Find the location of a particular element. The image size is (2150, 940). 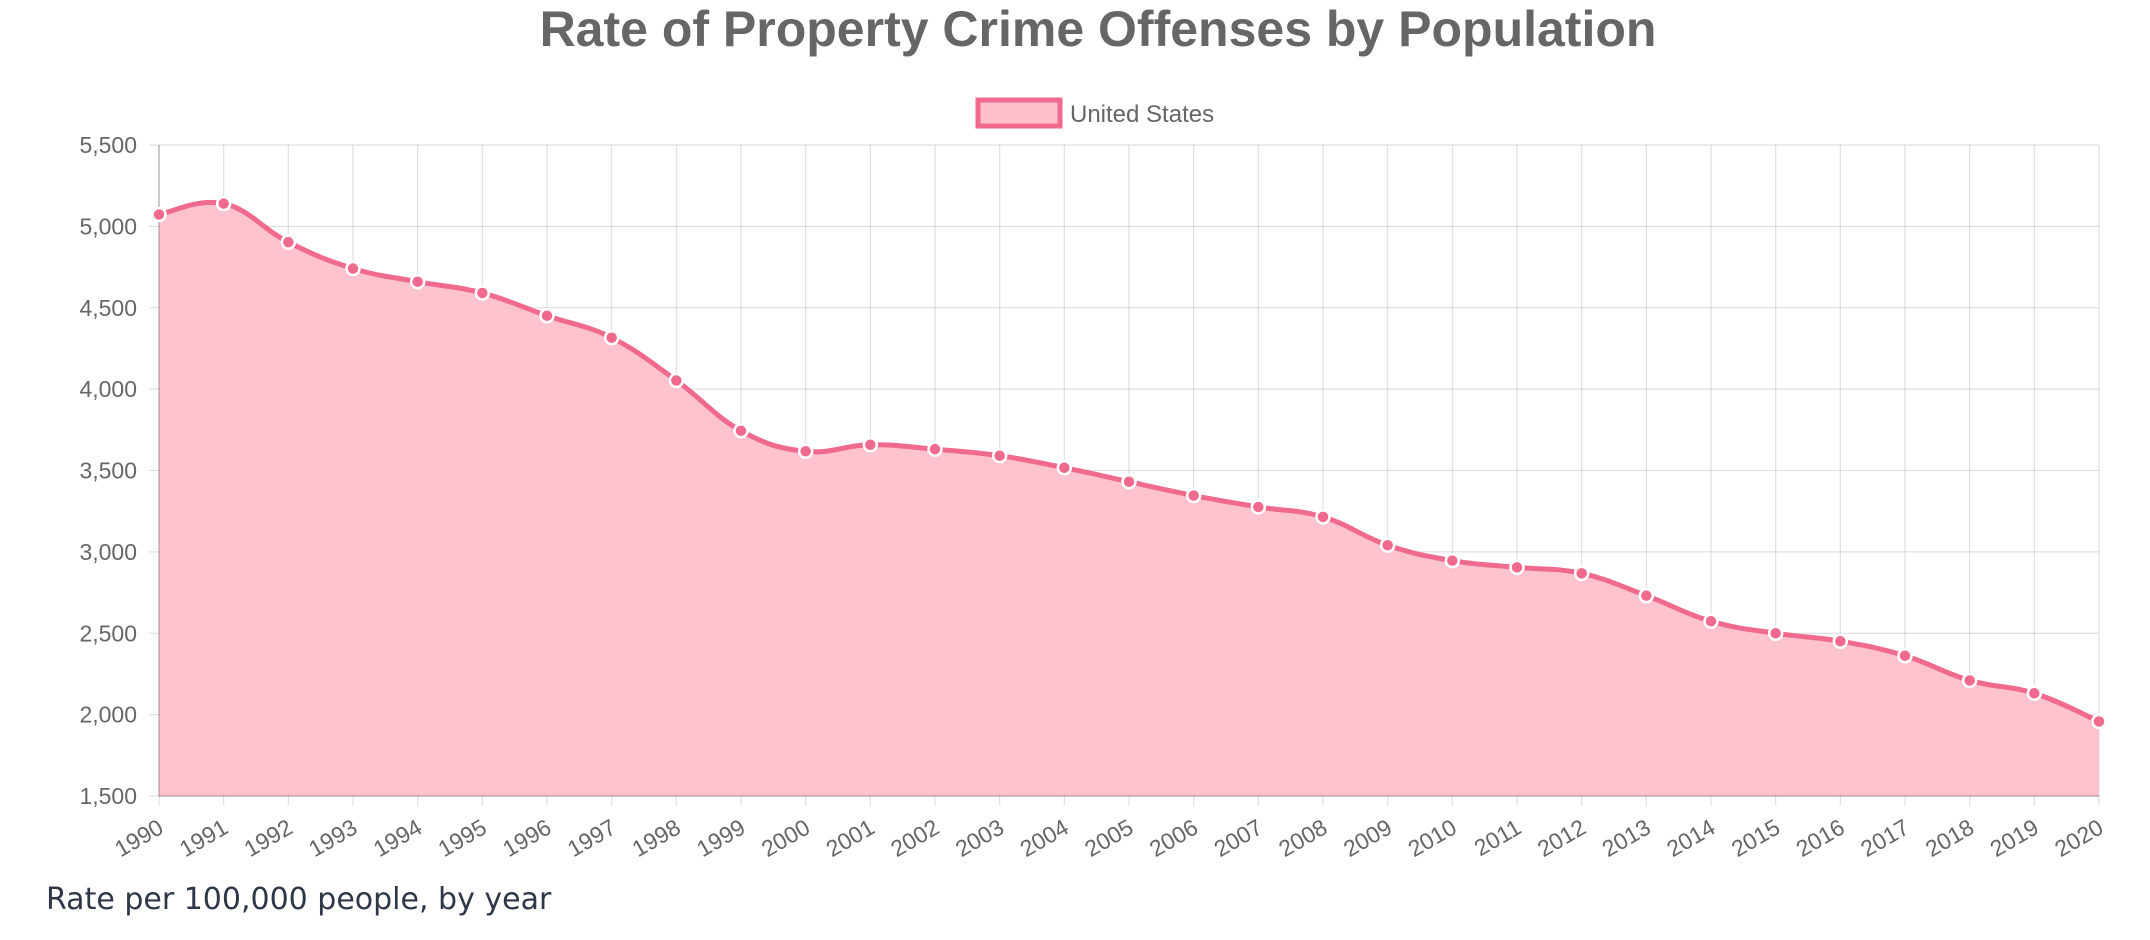

x-tick-label: 2015 is located at coordinates (1755, 838).